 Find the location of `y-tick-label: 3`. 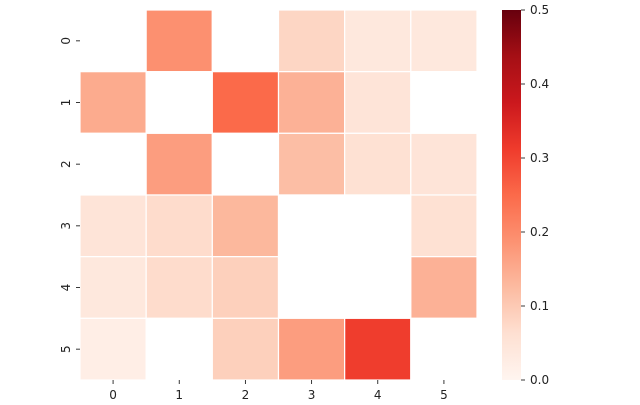

y-tick-label: 3 is located at coordinates (66, 226).